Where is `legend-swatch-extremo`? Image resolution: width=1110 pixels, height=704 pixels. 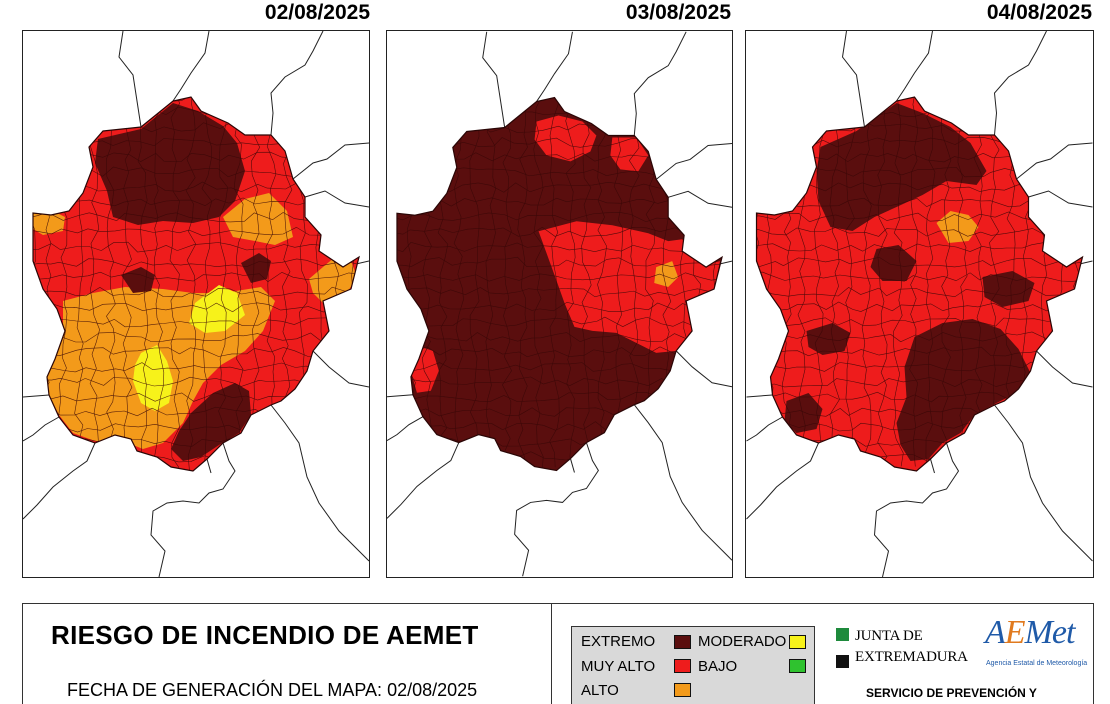 legend-swatch-extremo is located at coordinates (682, 642).